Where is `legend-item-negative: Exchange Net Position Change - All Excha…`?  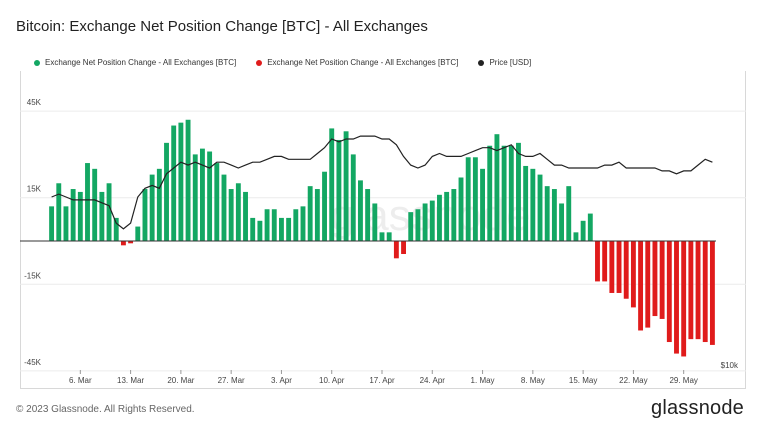 legend-item-negative: Exchange Net Position Change - All Excha… is located at coordinates (357, 62).